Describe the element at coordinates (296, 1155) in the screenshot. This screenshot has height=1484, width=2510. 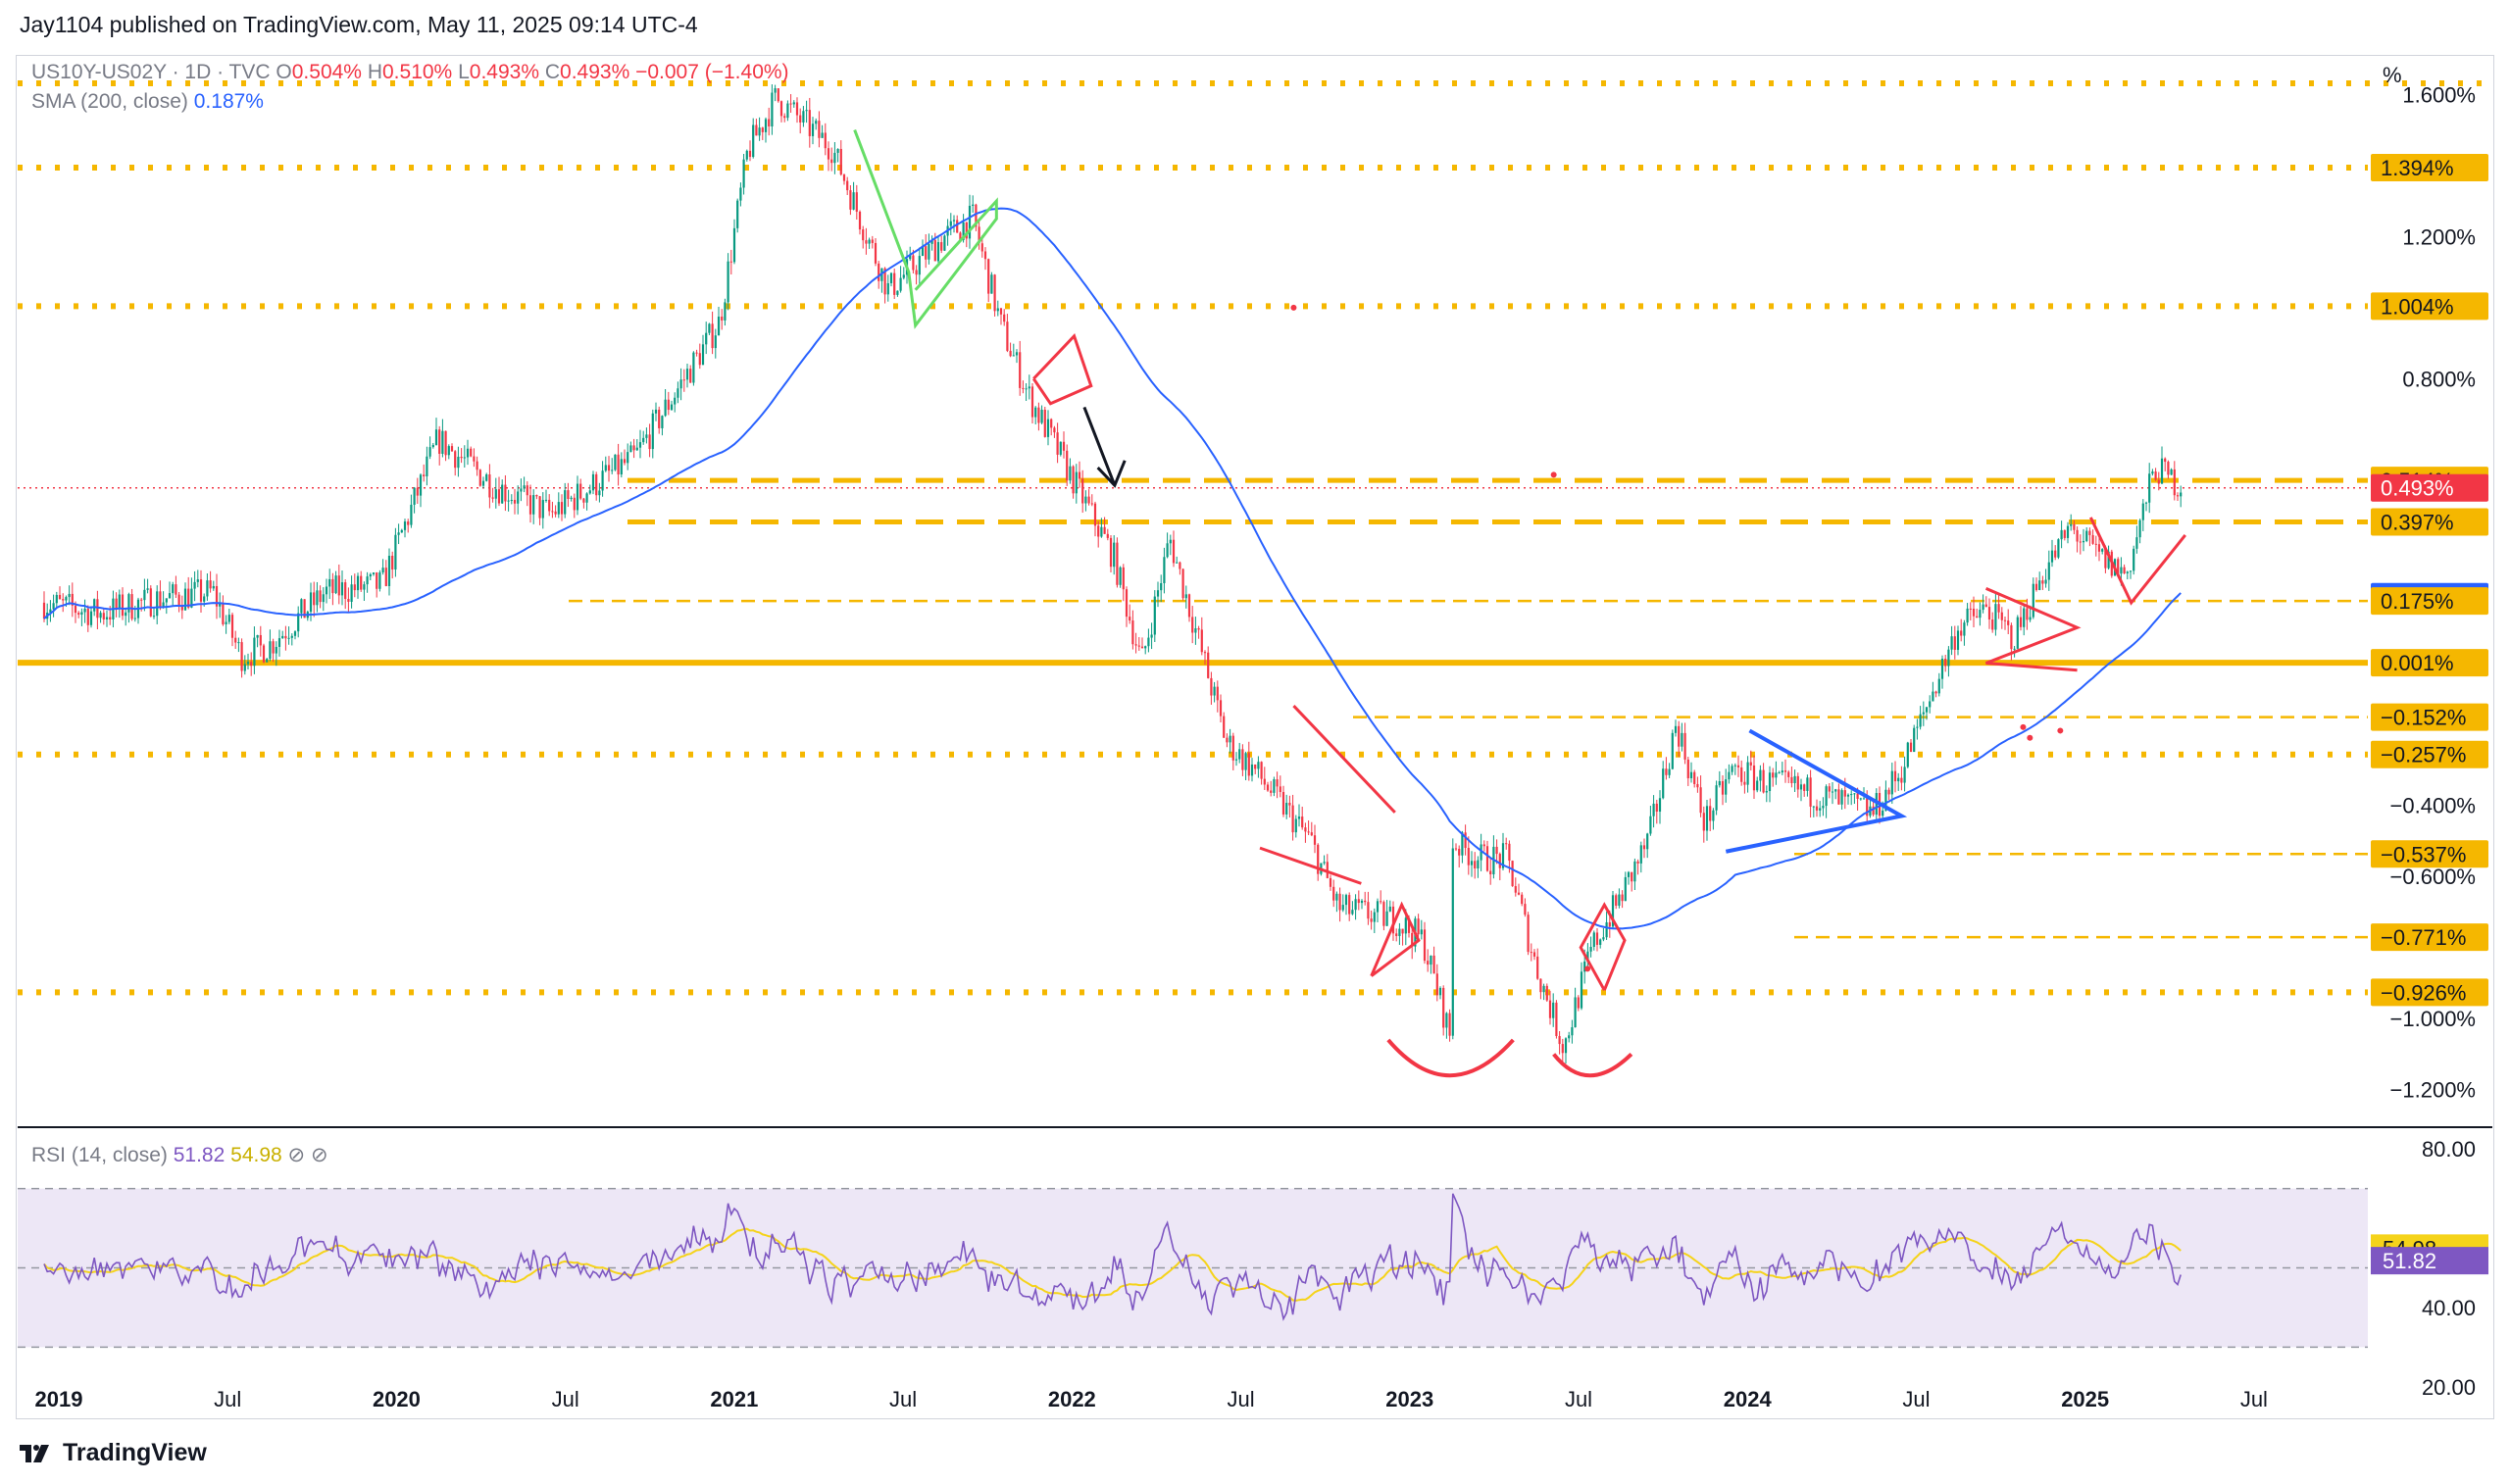
I see `visibility-icon: ⊘` at that location.